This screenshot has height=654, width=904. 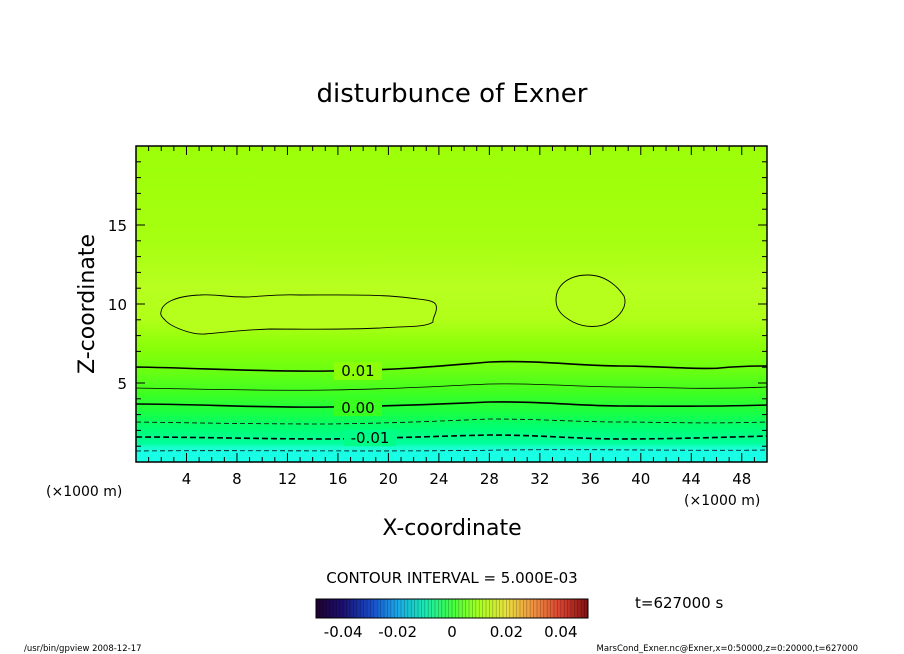 What do you see at coordinates (640, 479) in the screenshot?
I see `x-tick-label: 40` at bounding box center [640, 479].